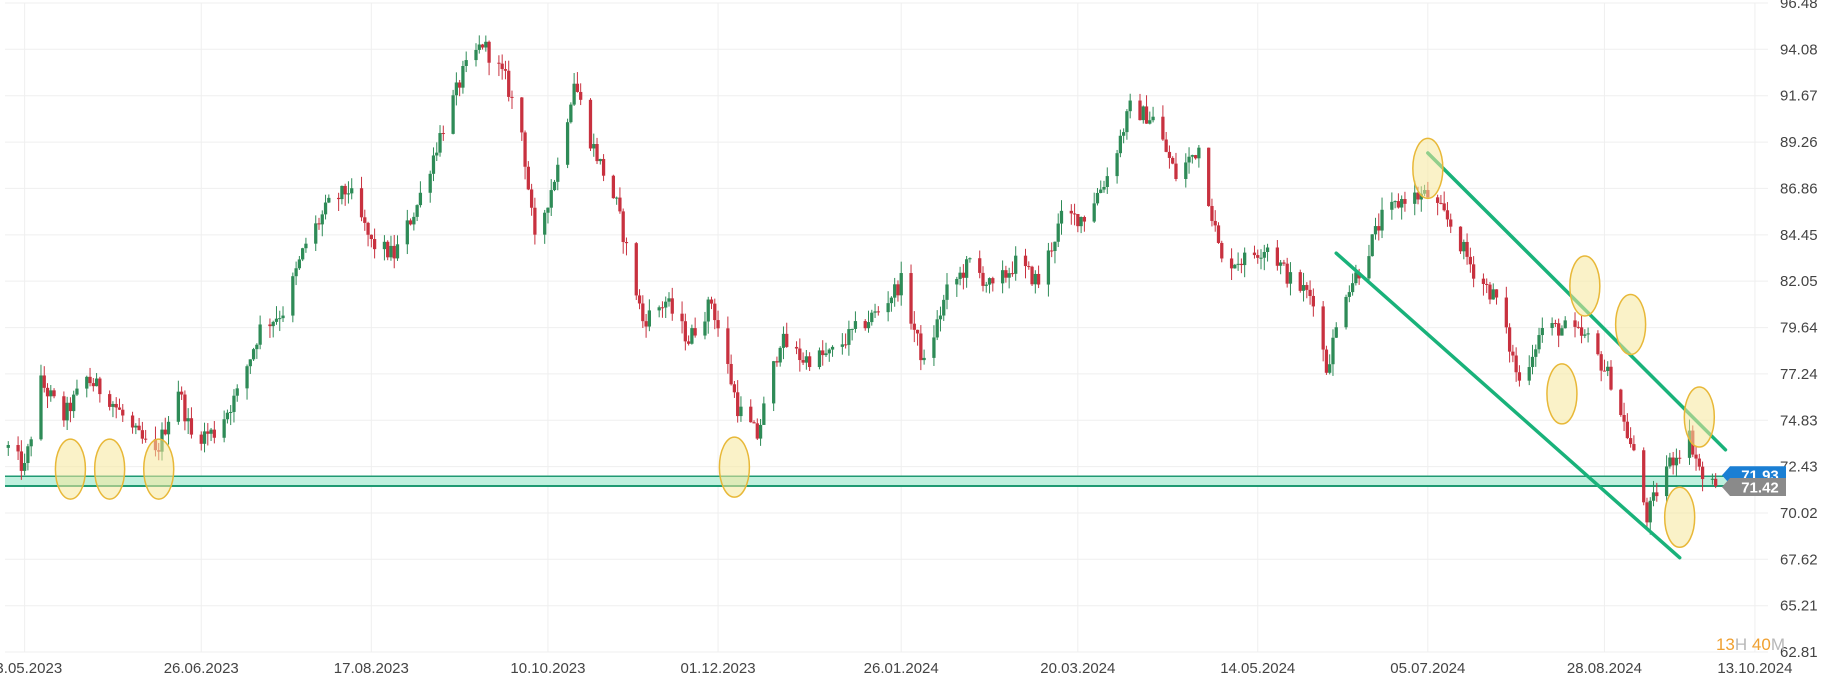 The height and width of the screenshot is (683, 1843). Describe the element at coordinates (1754, 668) in the screenshot. I see `x-tick-label: 13.10.2024` at that location.